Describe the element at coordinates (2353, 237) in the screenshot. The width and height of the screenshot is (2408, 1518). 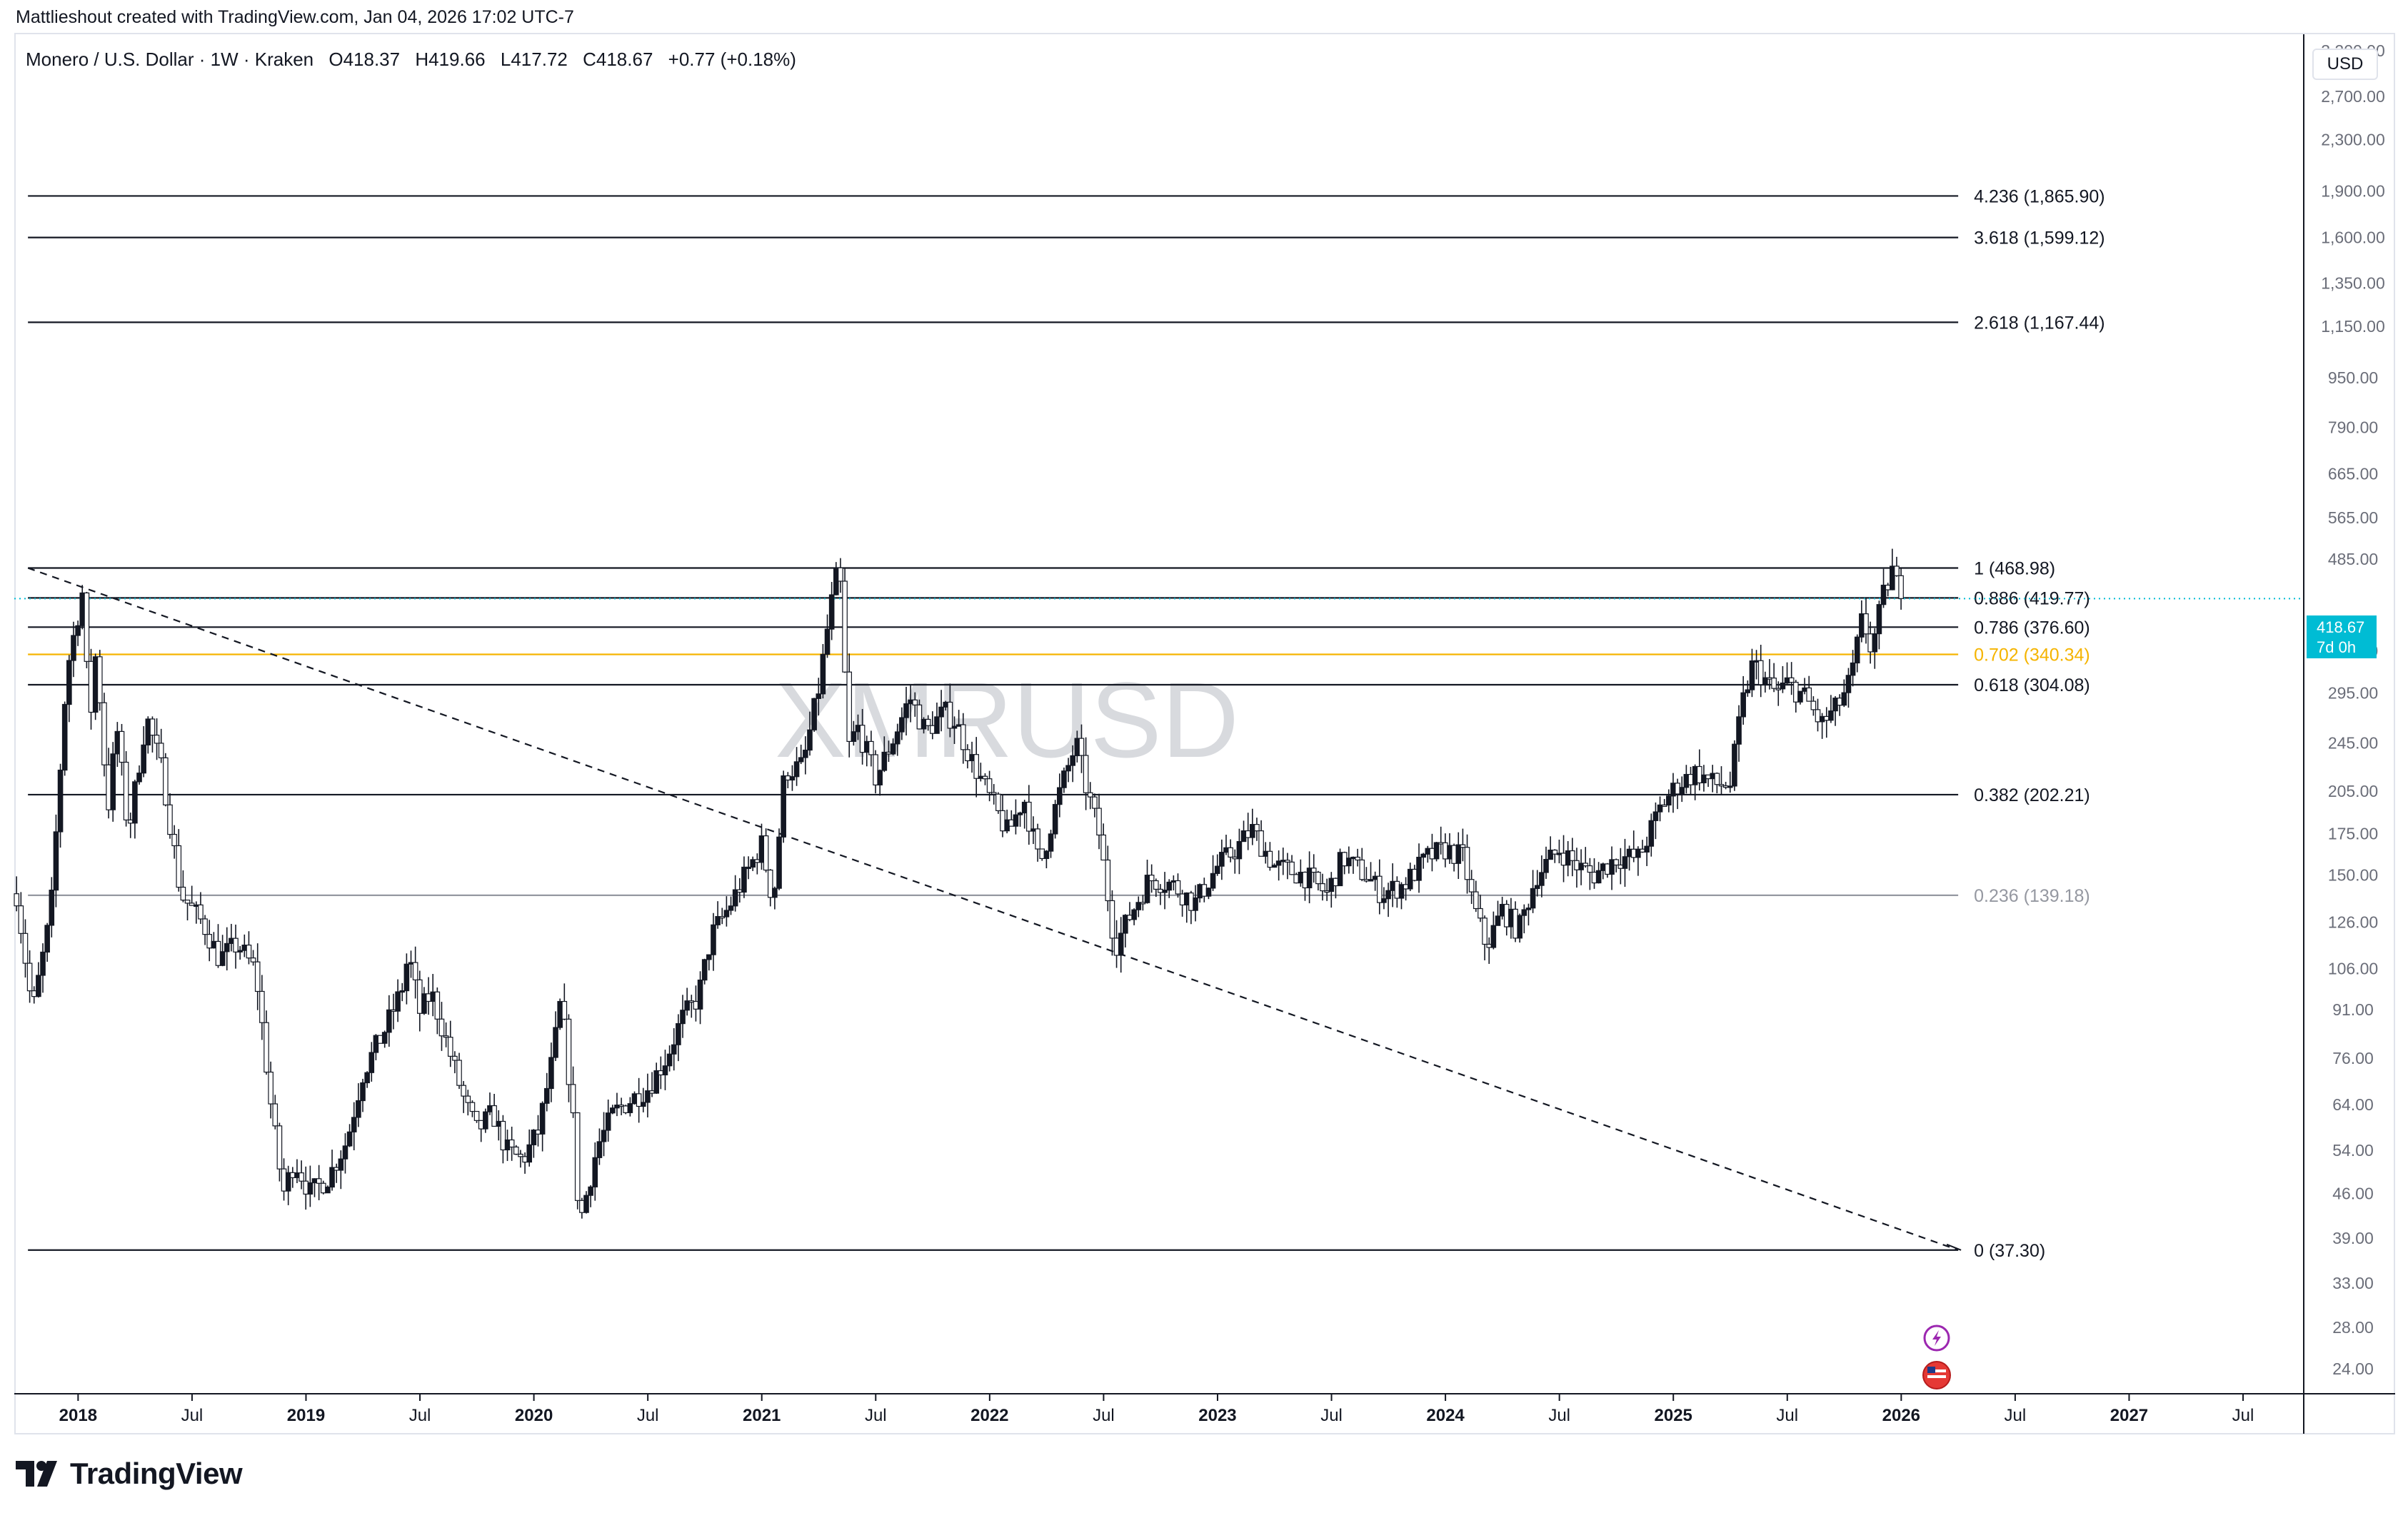
I see `price-tick-label: 1,600.00` at that location.